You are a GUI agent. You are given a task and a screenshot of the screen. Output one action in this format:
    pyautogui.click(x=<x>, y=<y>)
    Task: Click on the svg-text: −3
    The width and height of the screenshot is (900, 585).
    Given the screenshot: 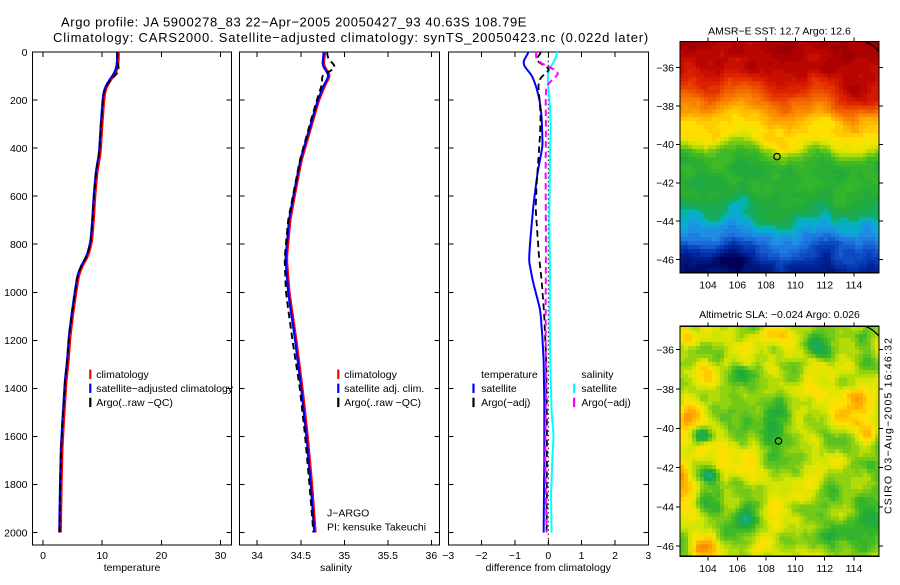 What is the action you would take?
    pyautogui.click(x=448, y=556)
    